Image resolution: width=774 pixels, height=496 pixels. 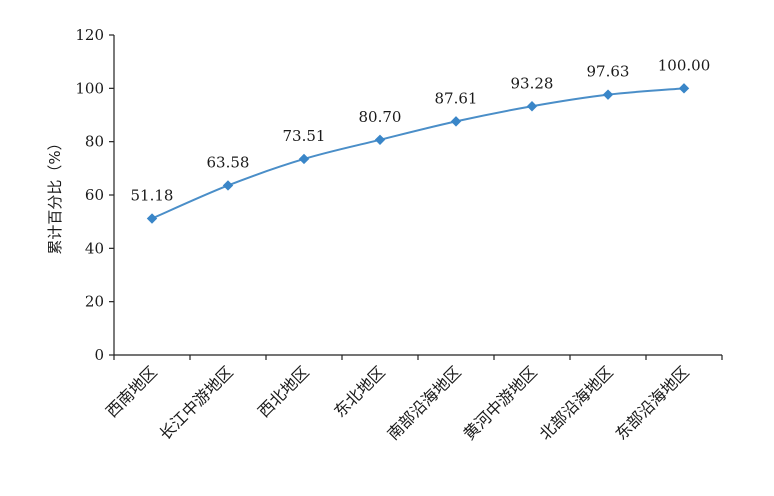 I want to click on data-value-label: 63.58, so click(x=228, y=162).